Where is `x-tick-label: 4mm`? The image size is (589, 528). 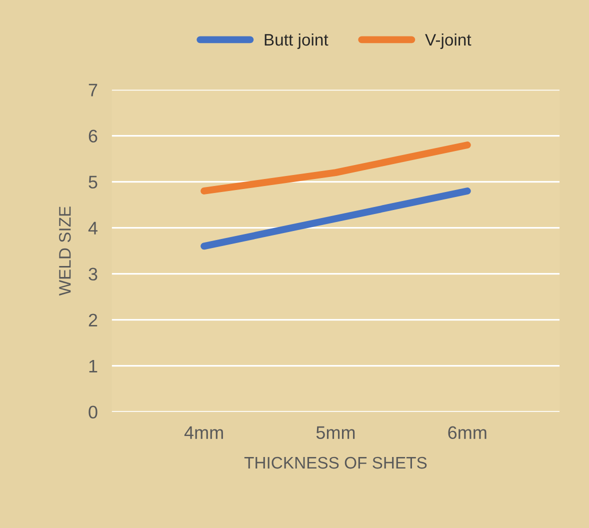
x-tick-label: 4mm is located at coordinates (203, 432).